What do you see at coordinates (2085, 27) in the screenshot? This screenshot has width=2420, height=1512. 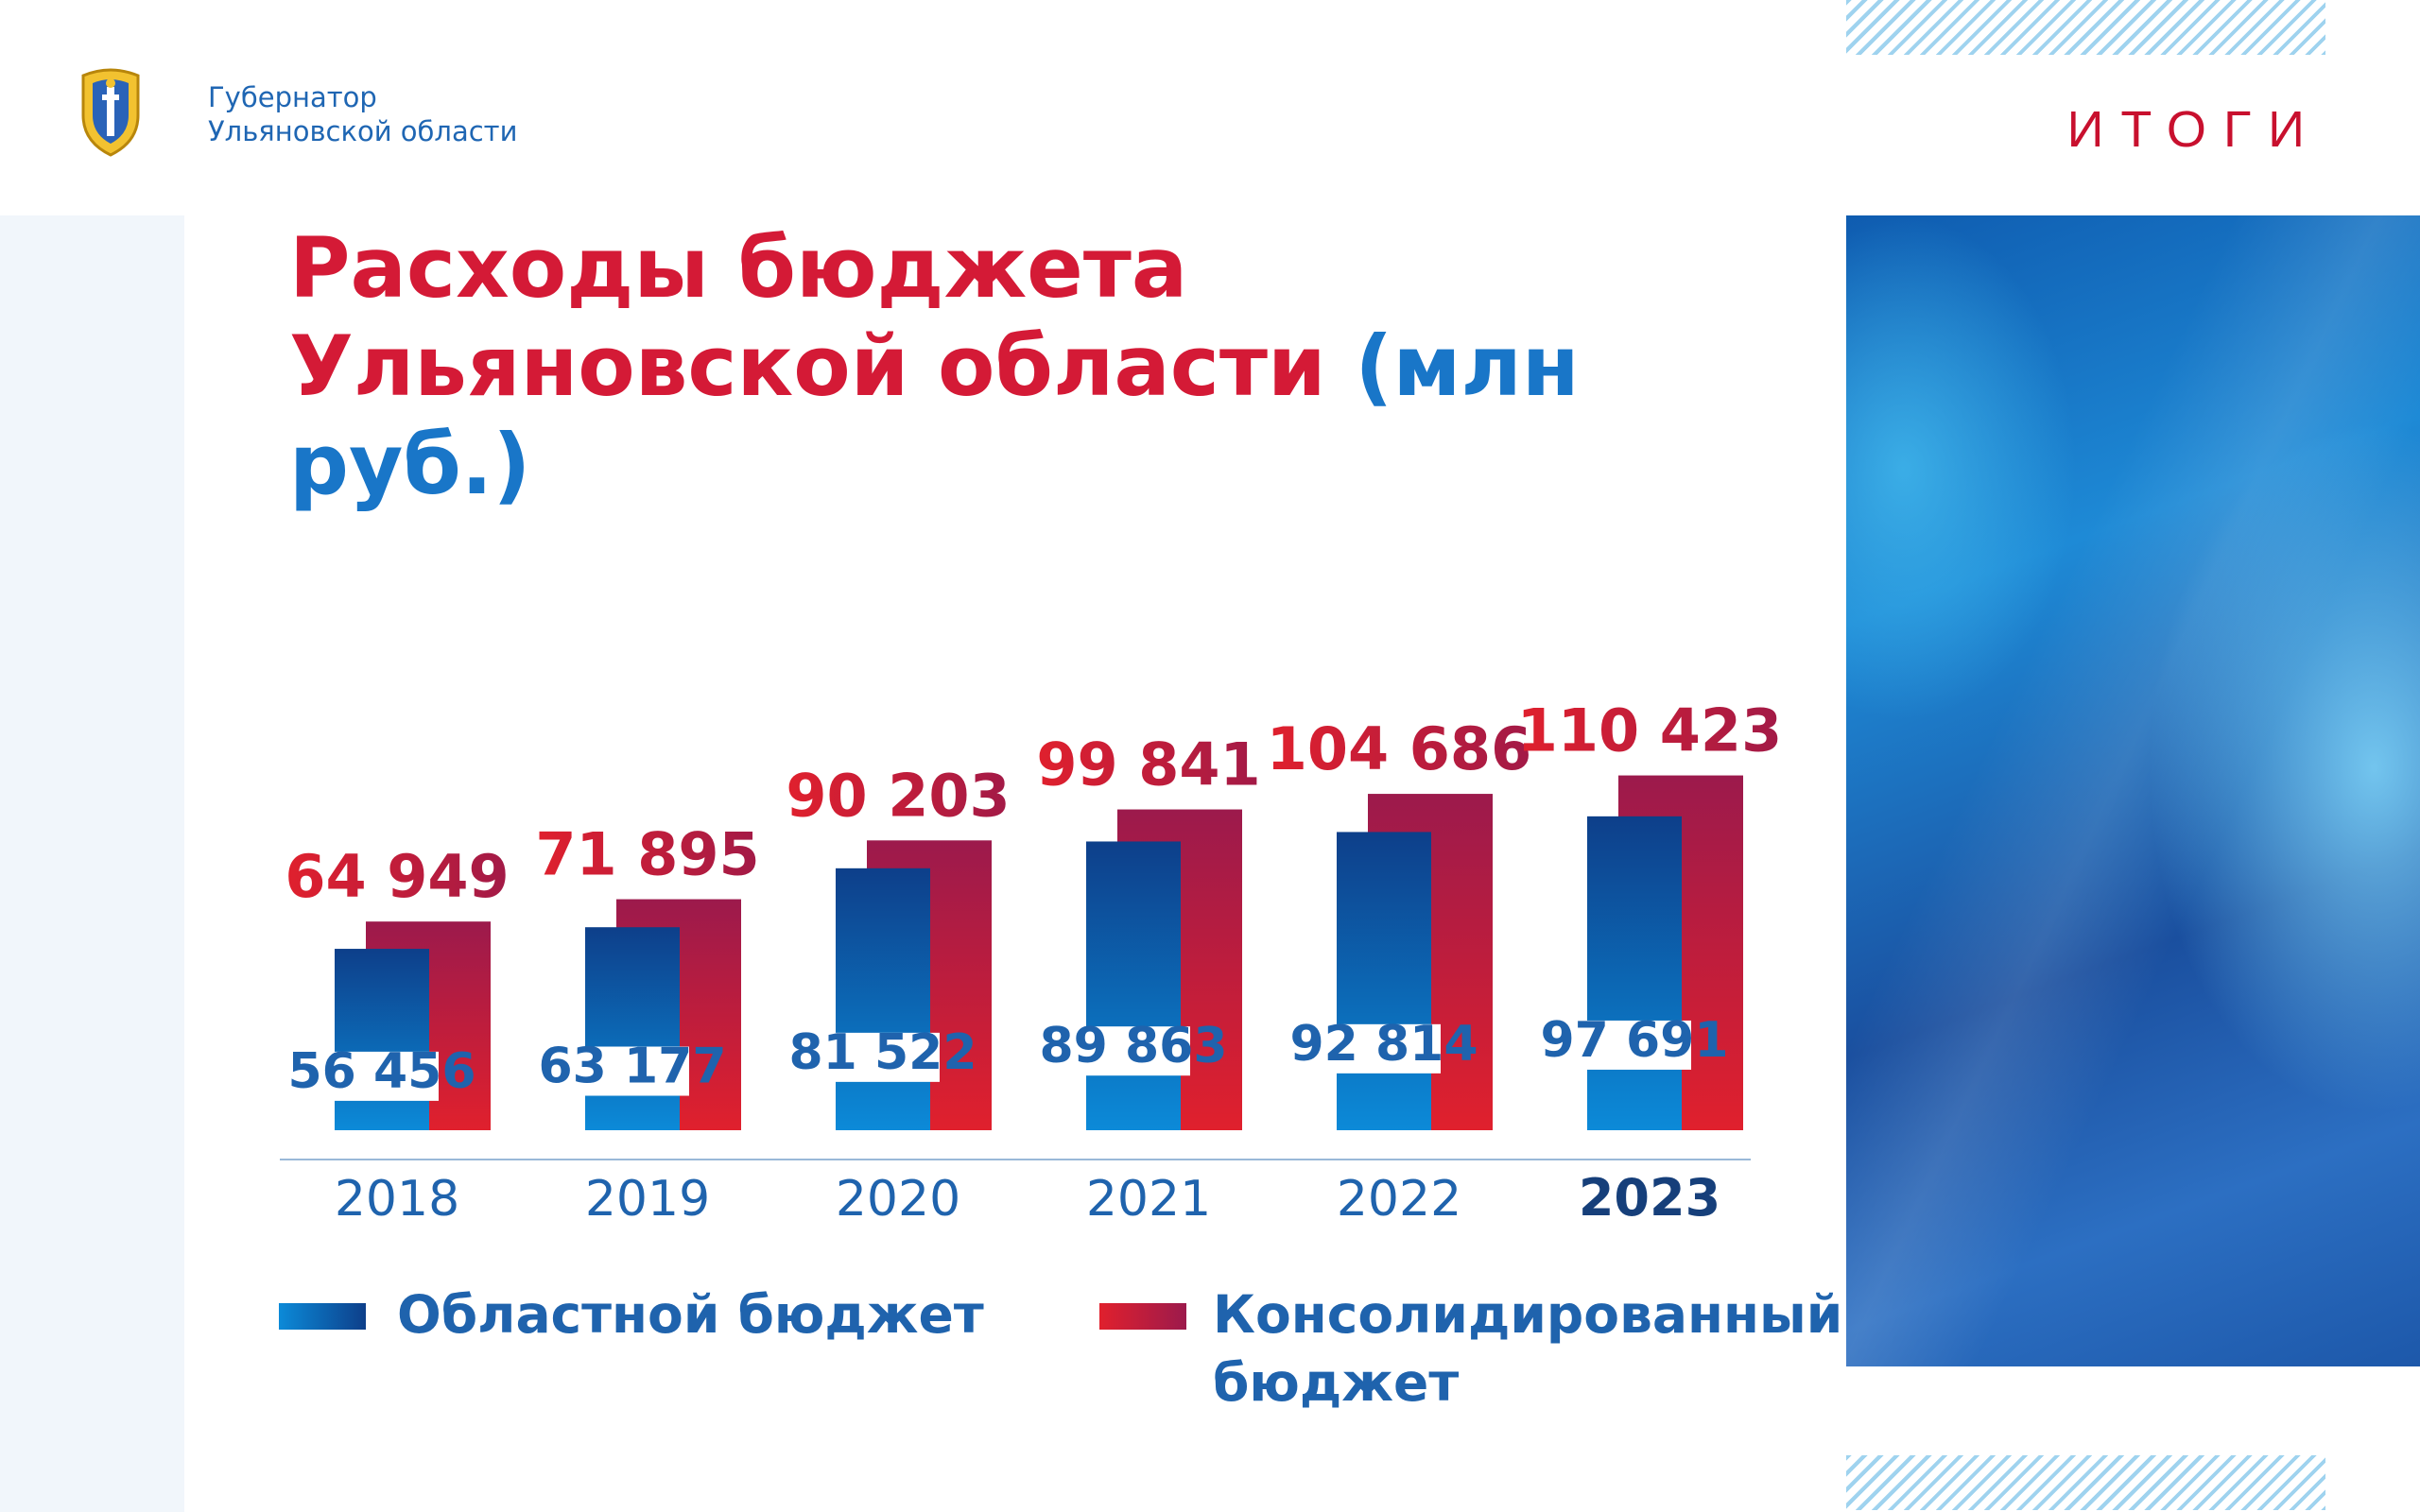 I see `decorative-hatch-top` at bounding box center [2085, 27].